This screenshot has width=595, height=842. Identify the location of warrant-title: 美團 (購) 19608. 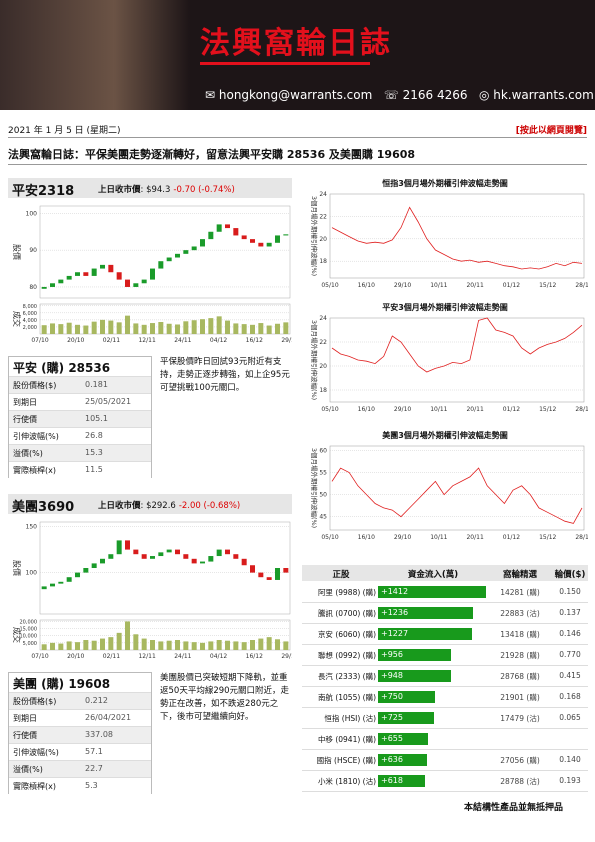
(62, 684).